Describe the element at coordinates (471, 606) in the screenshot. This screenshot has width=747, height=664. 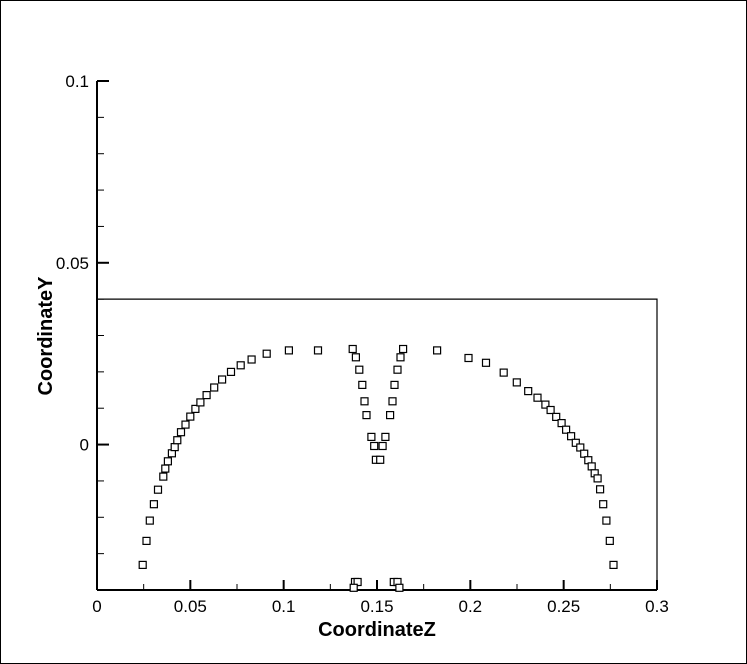
I see `x-tick-label: 0.2` at that location.